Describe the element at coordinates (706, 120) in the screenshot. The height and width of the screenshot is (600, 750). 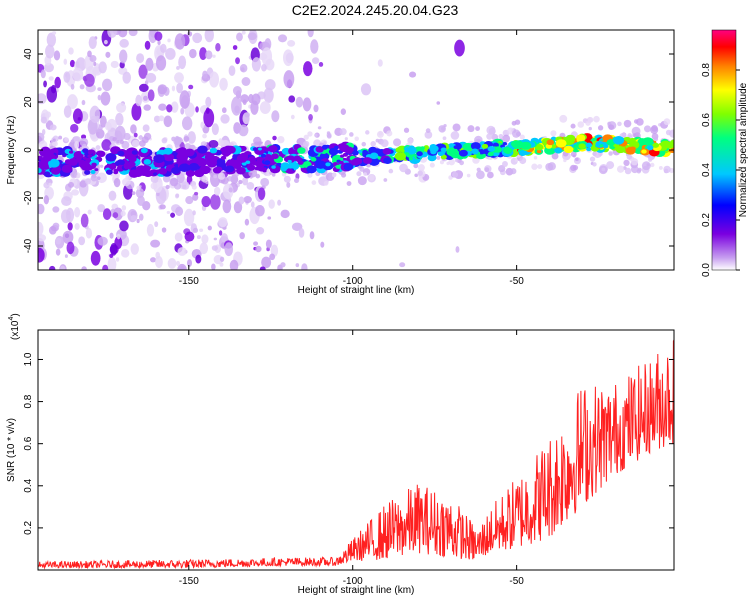
I see `colorbar-tick-label: 0.6` at that location.